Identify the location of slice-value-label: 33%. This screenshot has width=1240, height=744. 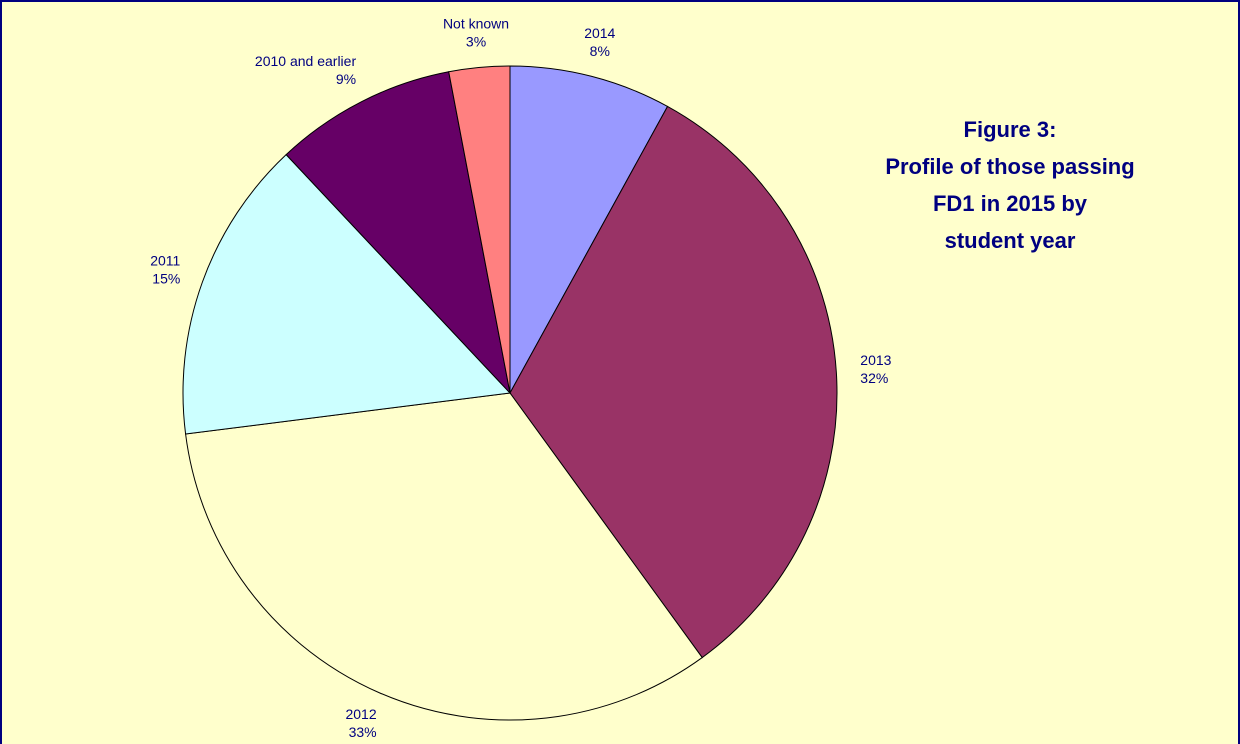
(363, 732).